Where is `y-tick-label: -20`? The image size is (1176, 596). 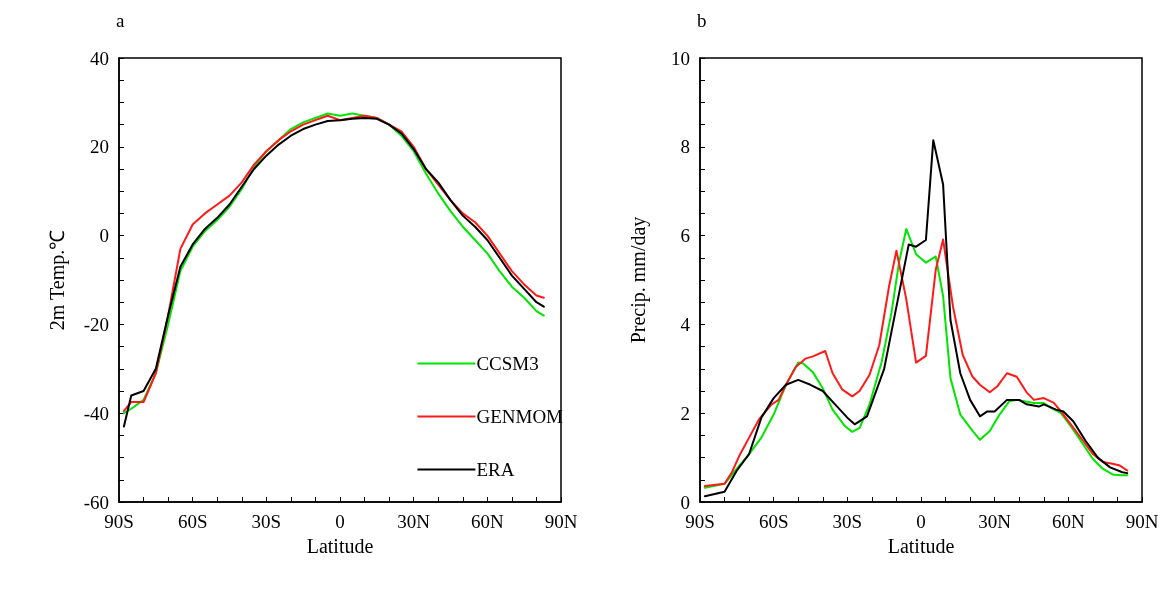 y-tick-label: -20 is located at coordinates (96, 324).